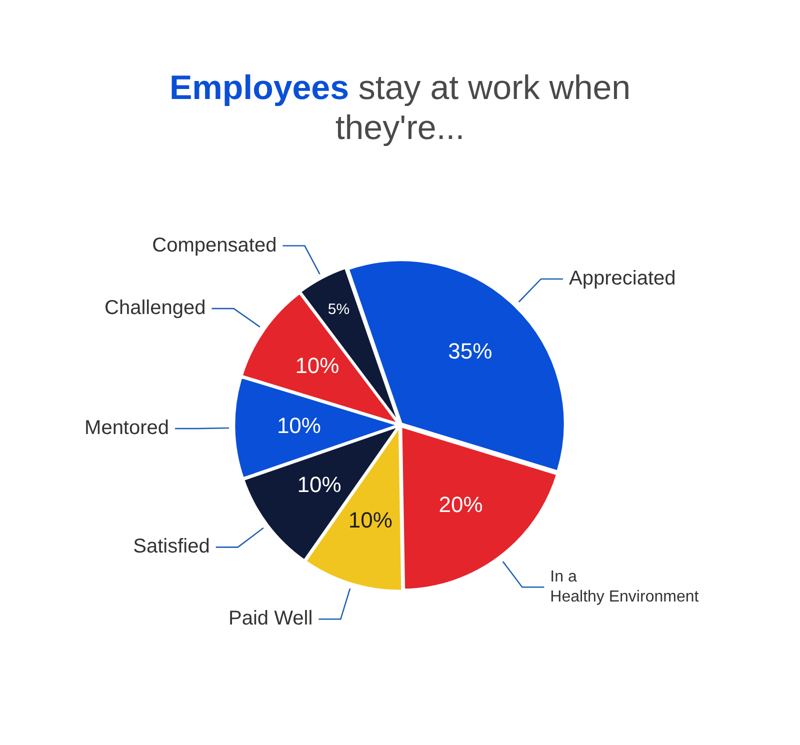 The height and width of the screenshot is (745, 800). Describe the element at coordinates (625, 587) in the screenshot. I see `slice-label: In a Healthy Environment` at that location.